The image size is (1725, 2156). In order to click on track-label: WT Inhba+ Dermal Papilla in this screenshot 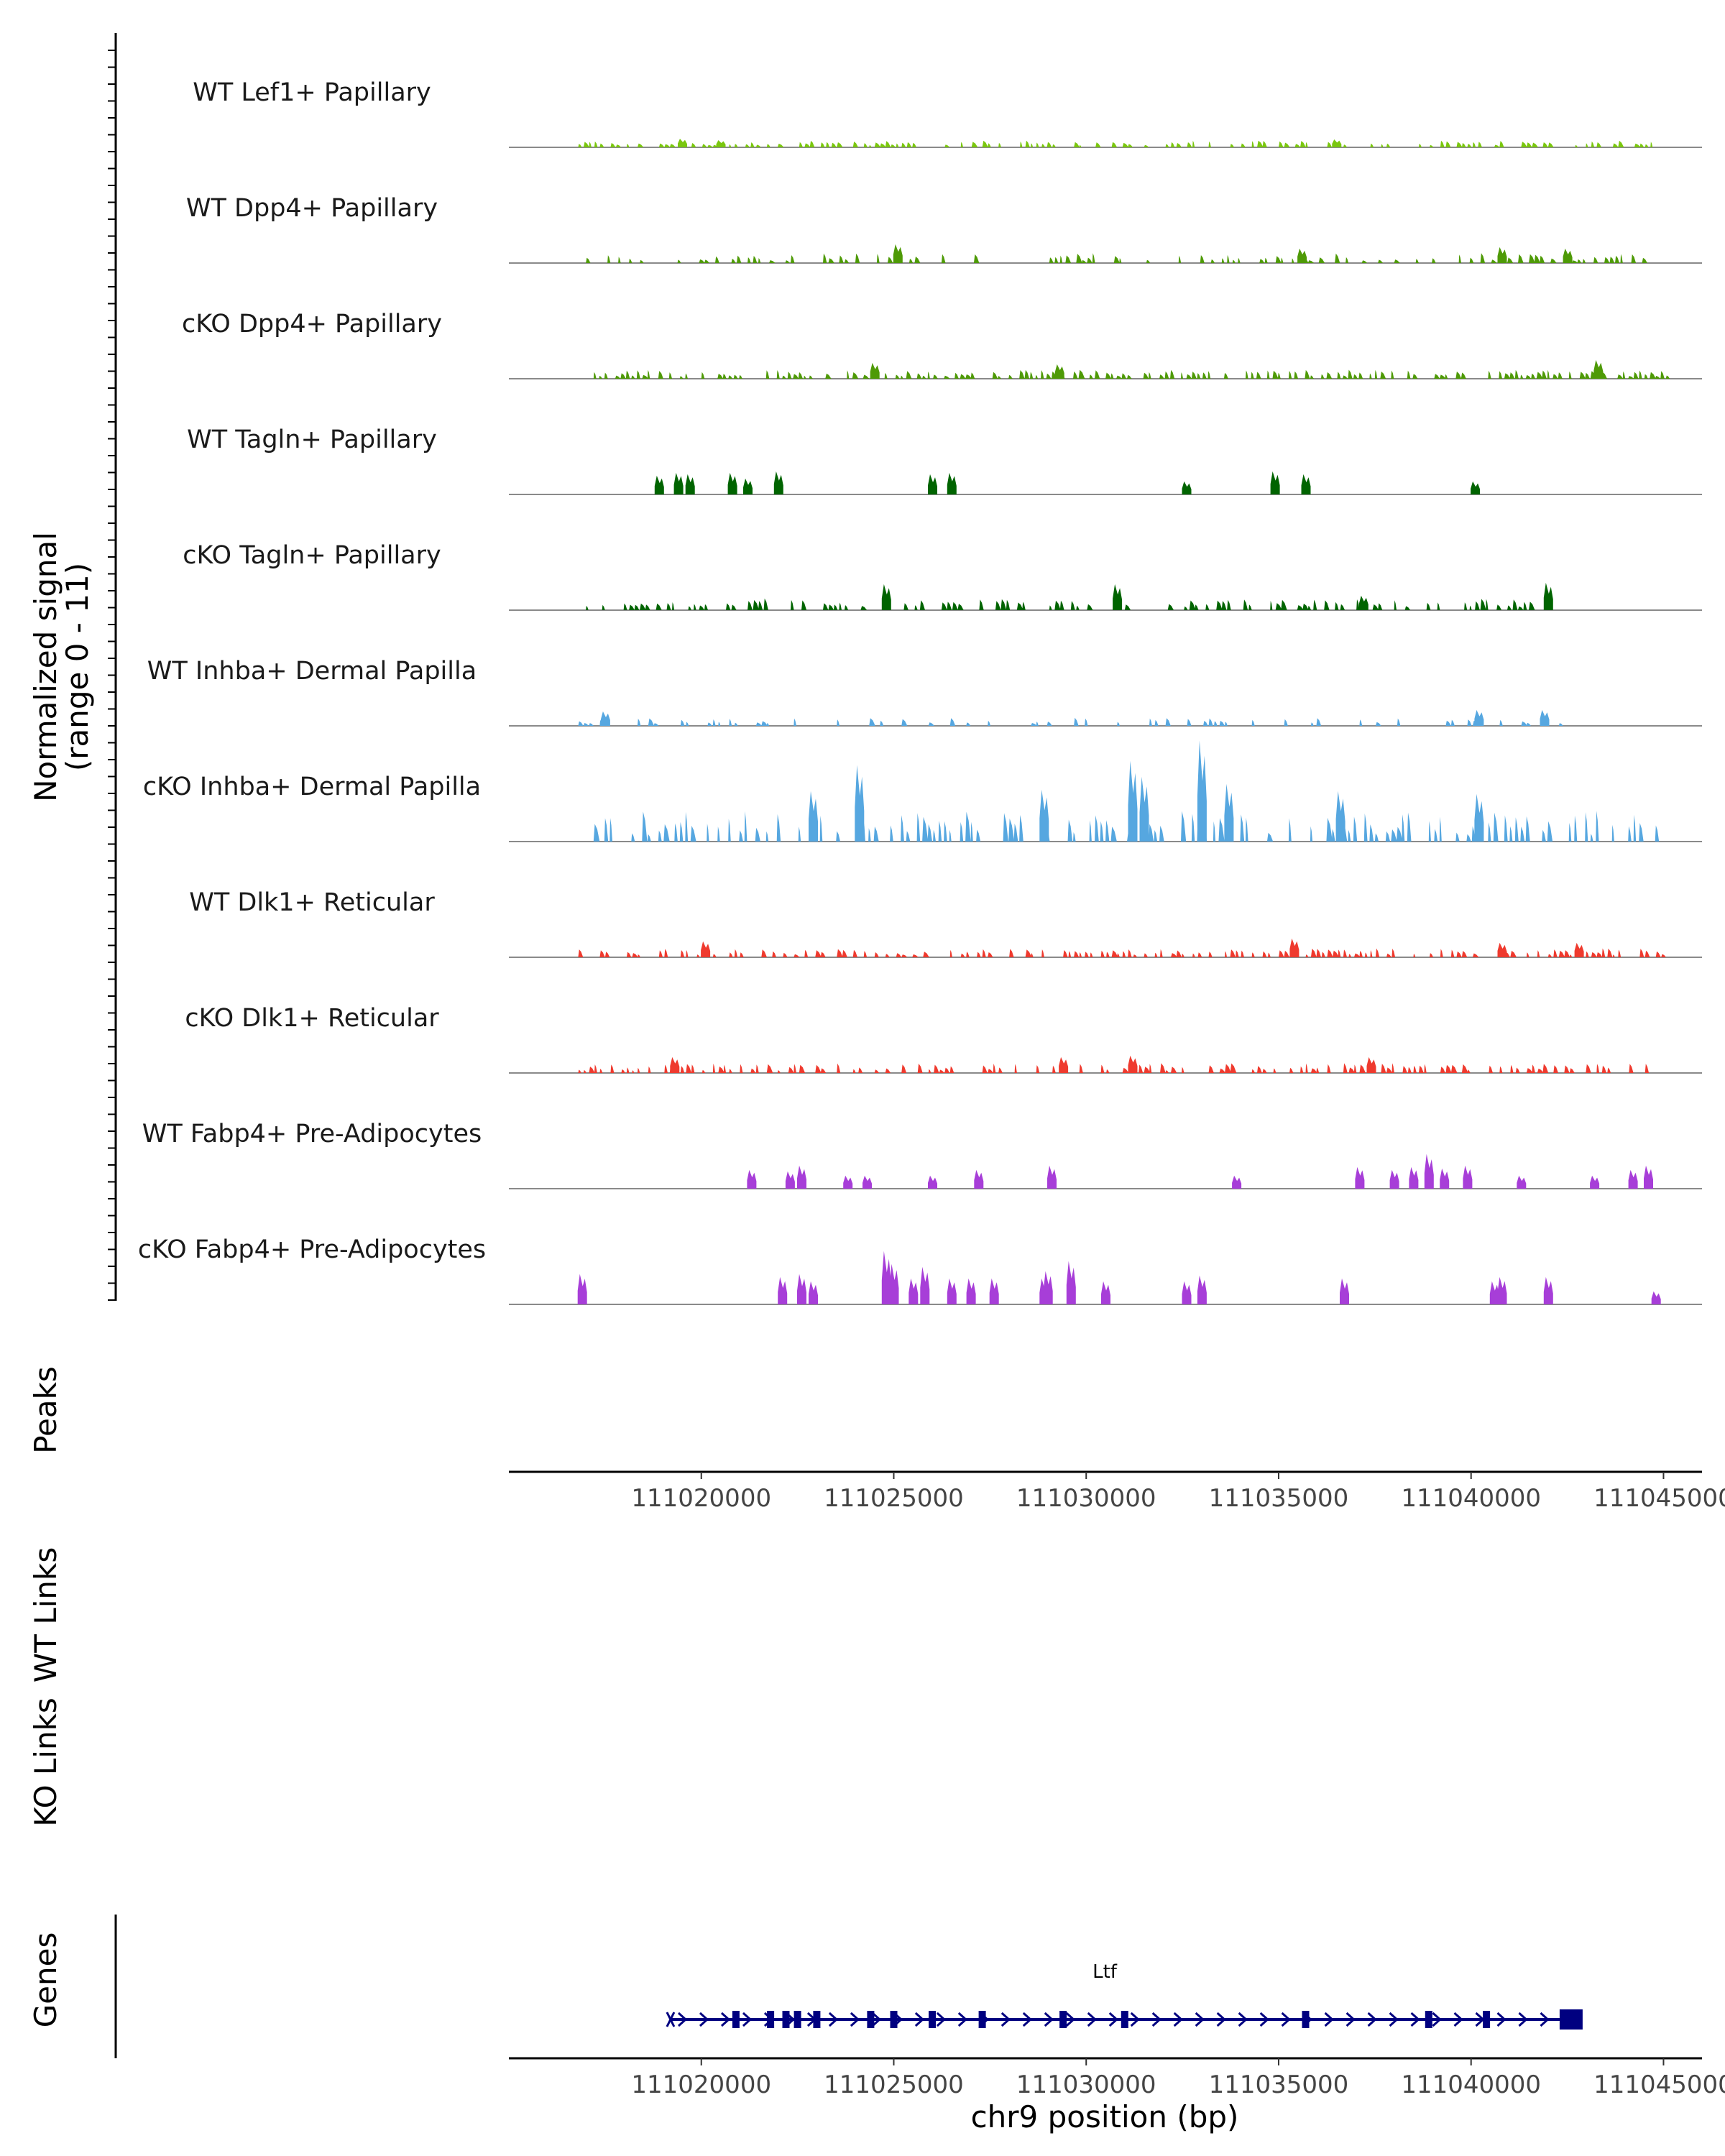, I will do `click(312, 671)`.